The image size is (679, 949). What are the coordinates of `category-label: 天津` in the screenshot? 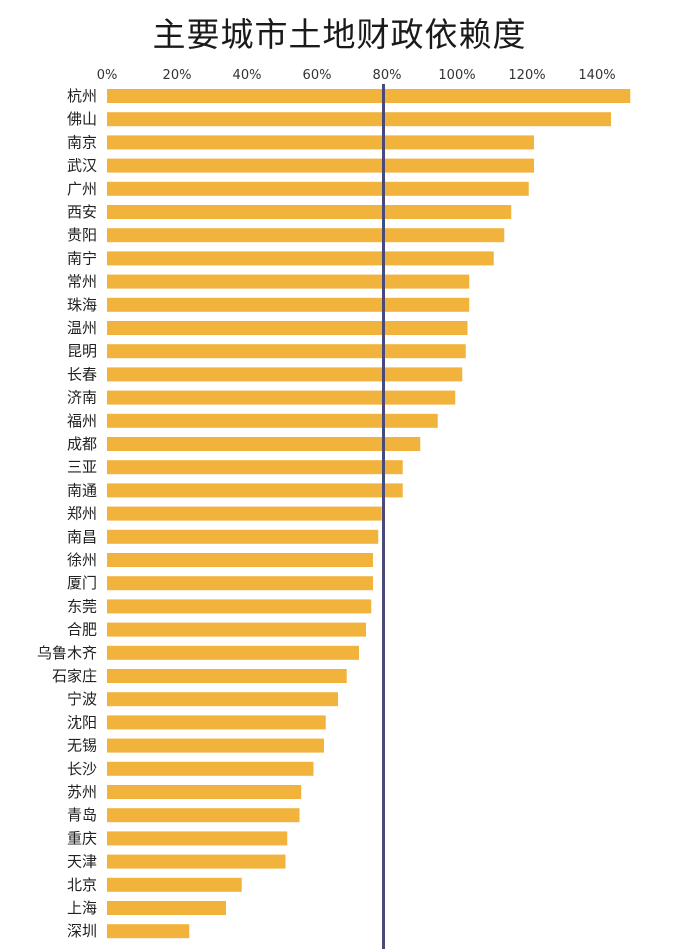 It's located at (82, 862).